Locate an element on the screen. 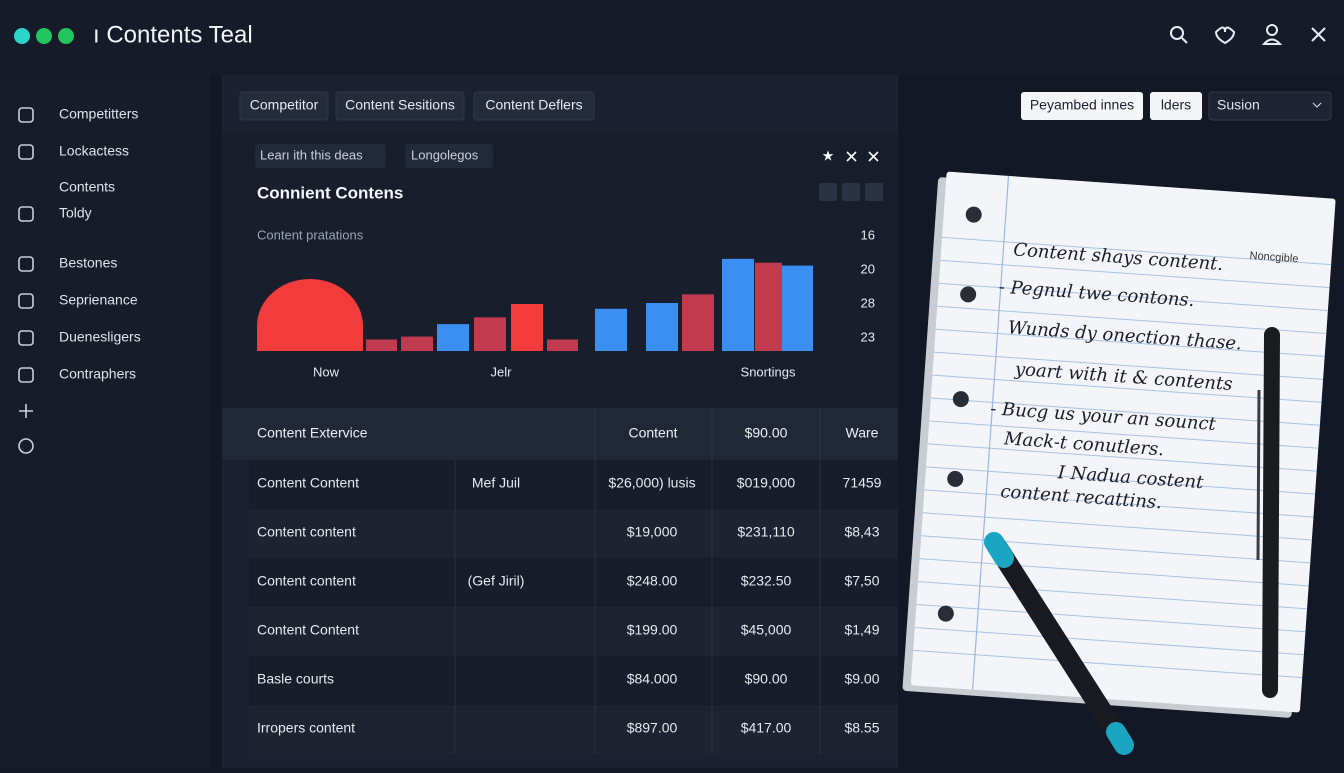 The width and height of the screenshot is (1344, 773). table-cell: $7,50 is located at coordinates (861, 581).